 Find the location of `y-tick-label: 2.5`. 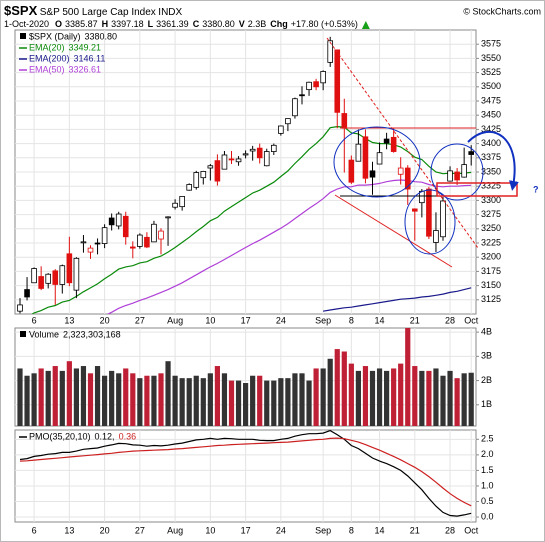

y-tick-label: 2.5 is located at coordinates (487, 439).